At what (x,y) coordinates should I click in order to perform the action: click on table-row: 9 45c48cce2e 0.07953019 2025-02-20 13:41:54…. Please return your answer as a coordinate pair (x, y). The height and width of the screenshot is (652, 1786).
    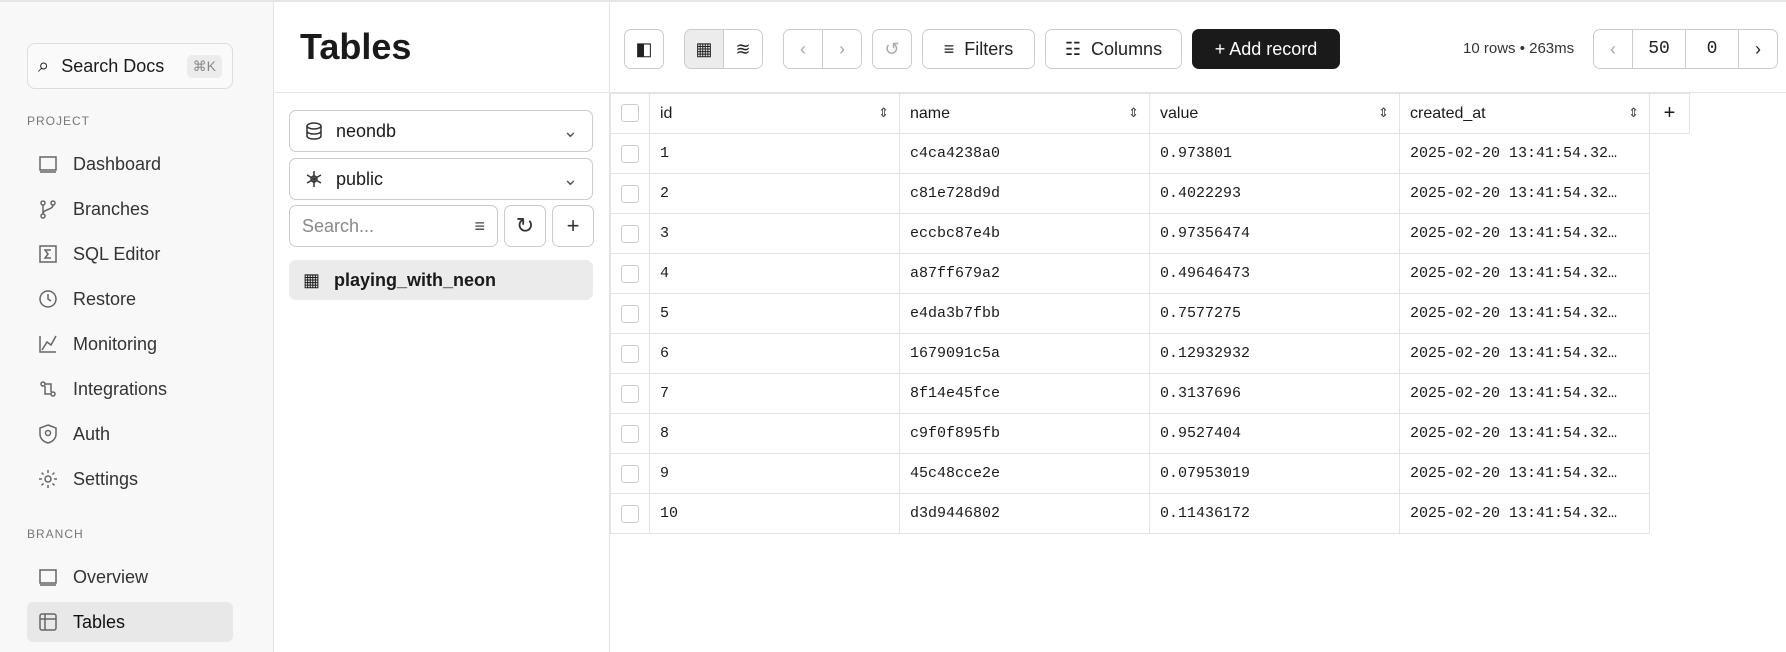
    Looking at the image, I should click on (1150, 473).